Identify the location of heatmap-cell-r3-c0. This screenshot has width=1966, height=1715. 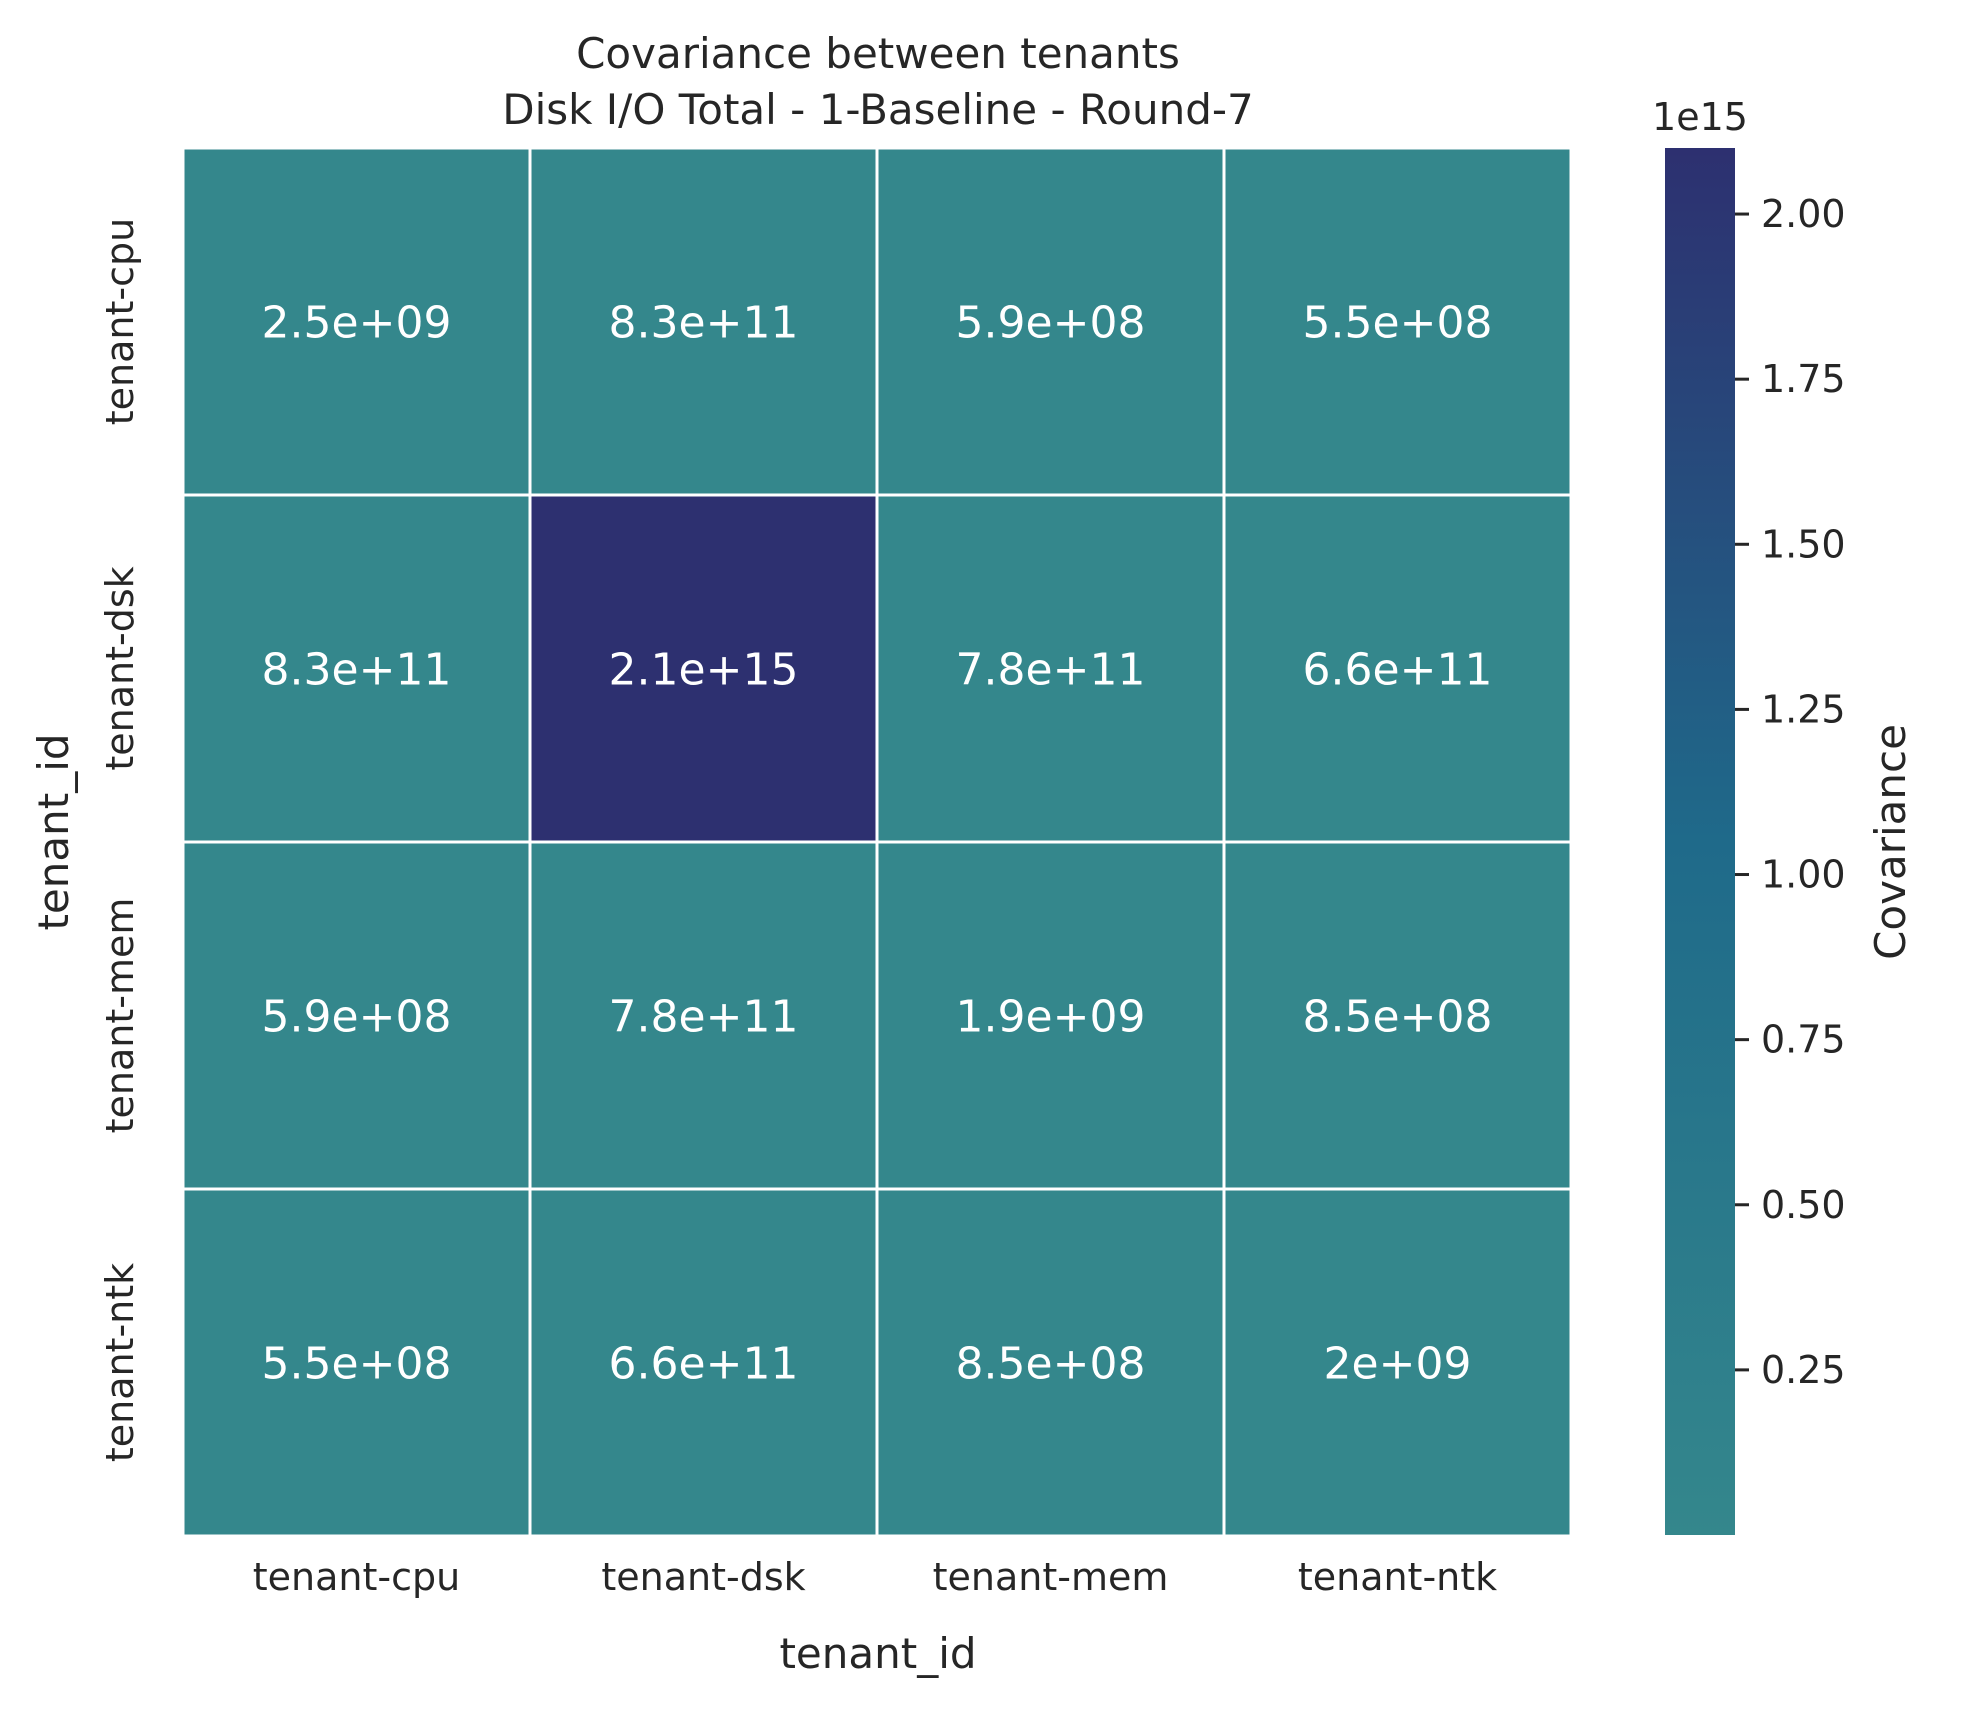
(356, 1362).